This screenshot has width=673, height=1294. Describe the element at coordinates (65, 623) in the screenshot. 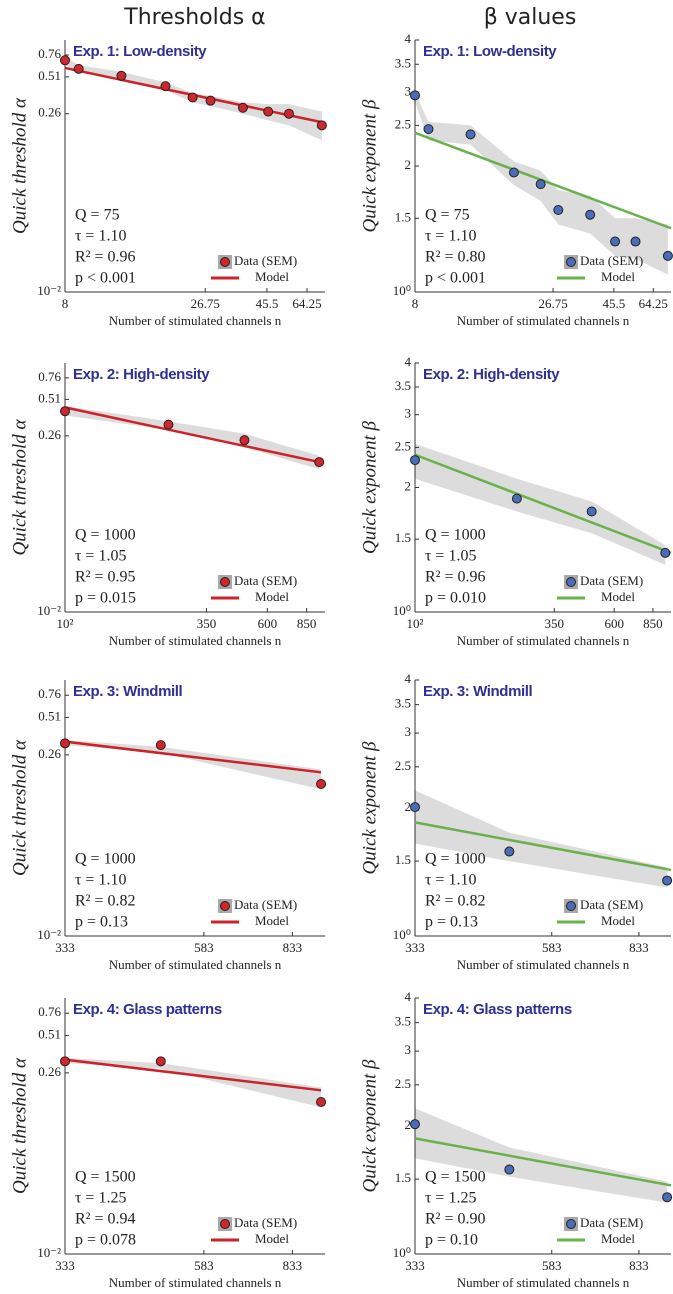

I see `x-tick-label: 10²` at that location.